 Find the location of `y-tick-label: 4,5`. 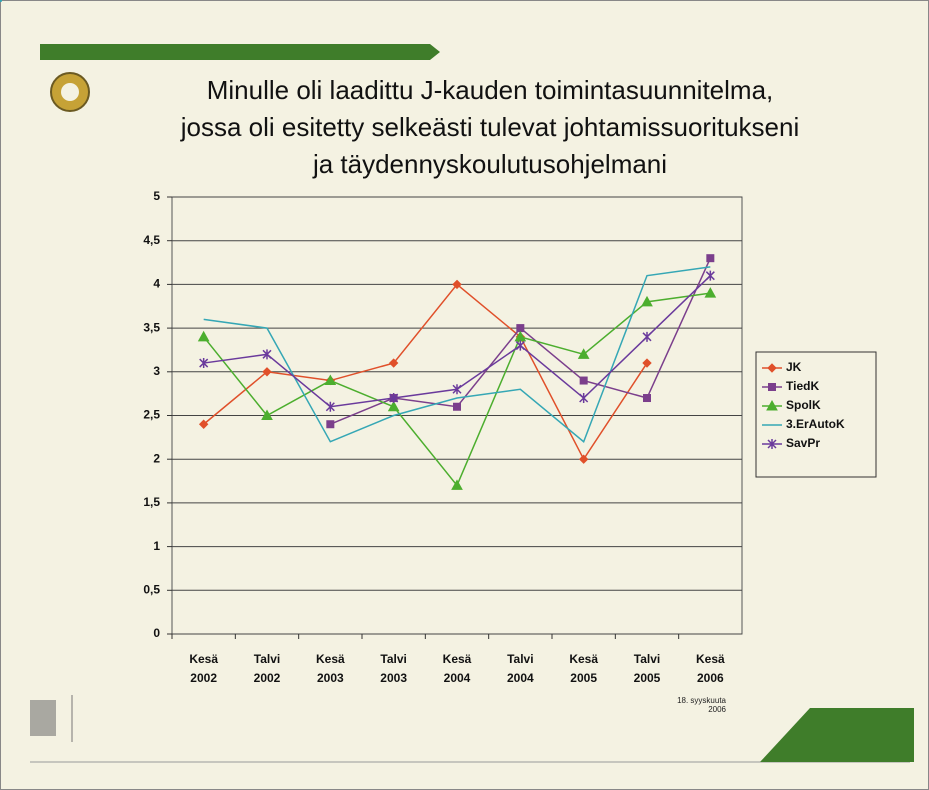

y-tick-label: 4,5 is located at coordinates (151, 240).